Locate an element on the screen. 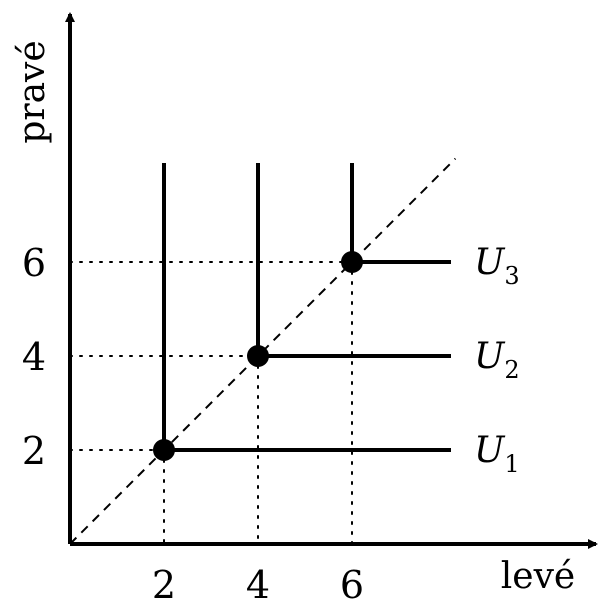 This screenshot has width=600, height=599. y-axis-title: pravé is located at coordinates (32, 91).